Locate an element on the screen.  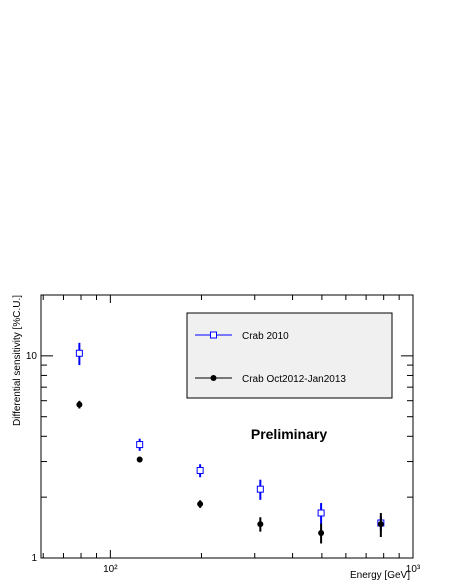
x-tick-label: 10³ is located at coordinates (413, 569).